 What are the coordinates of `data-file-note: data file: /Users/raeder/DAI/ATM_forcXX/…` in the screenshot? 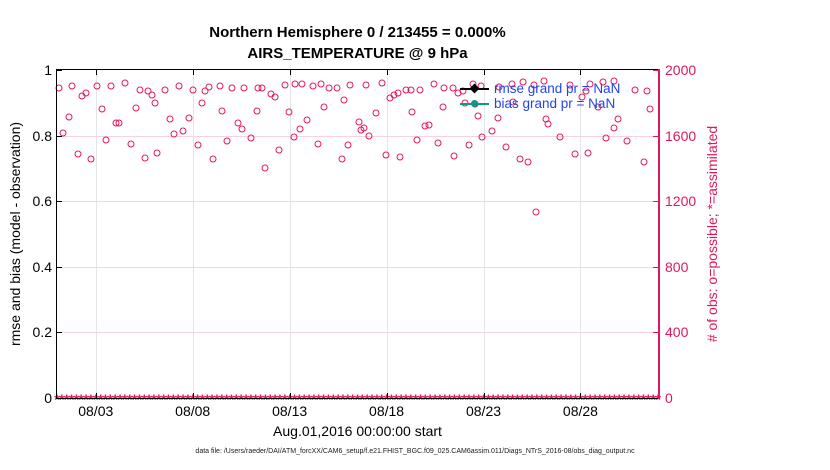 It's located at (415, 451).